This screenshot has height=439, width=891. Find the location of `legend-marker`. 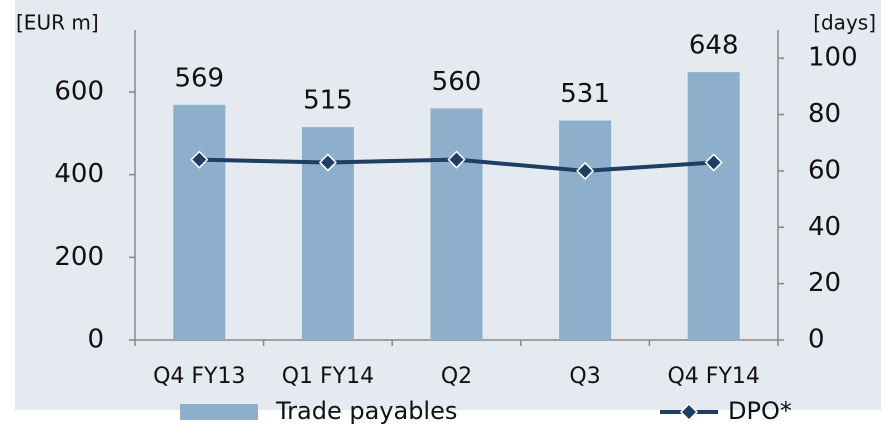

legend-marker is located at coordinates (689, 412).